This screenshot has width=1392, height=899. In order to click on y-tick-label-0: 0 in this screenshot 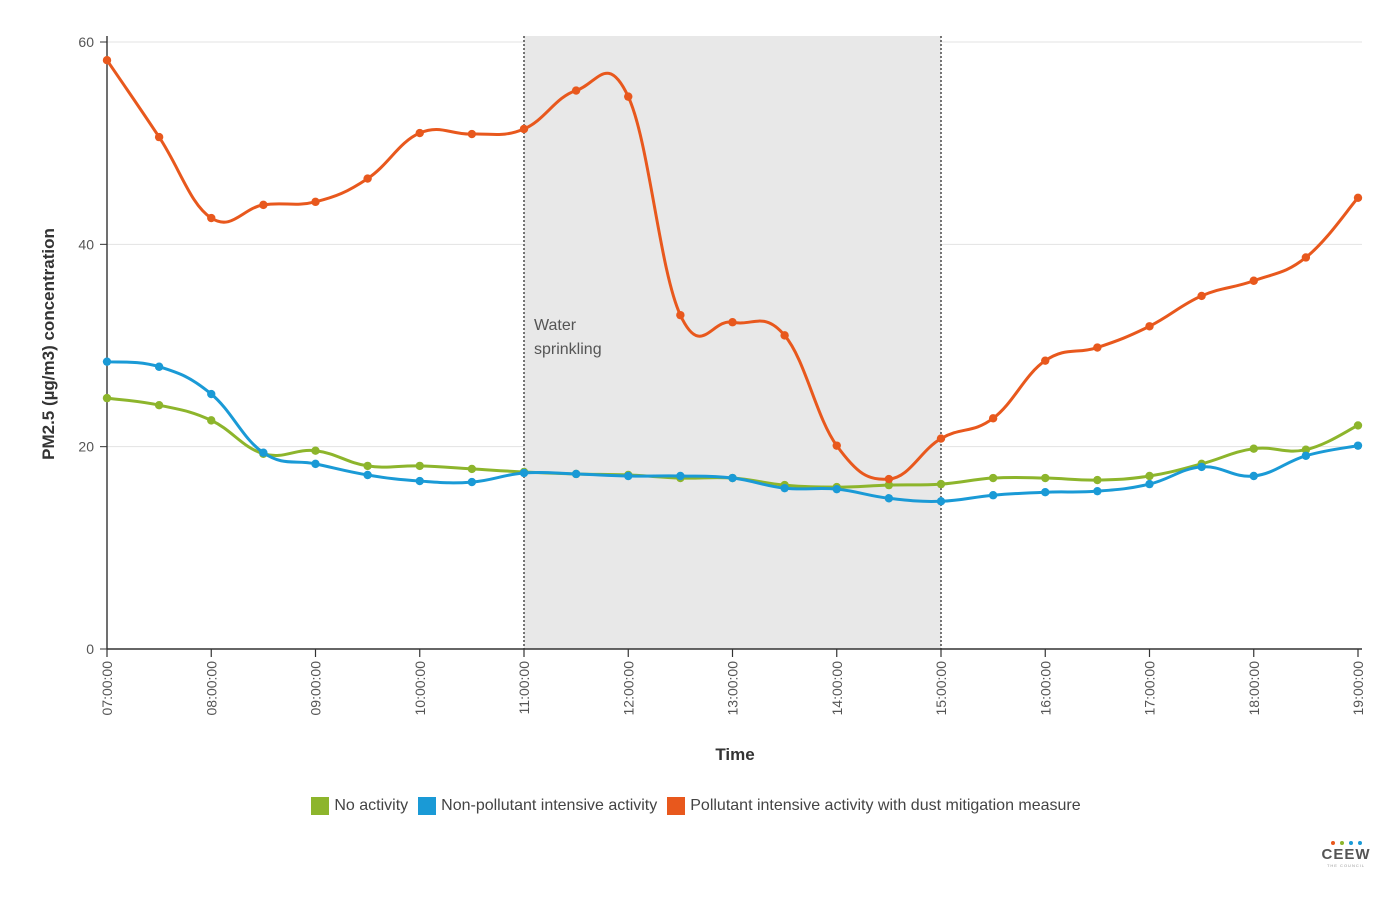, I will do `click(90, 649)`.